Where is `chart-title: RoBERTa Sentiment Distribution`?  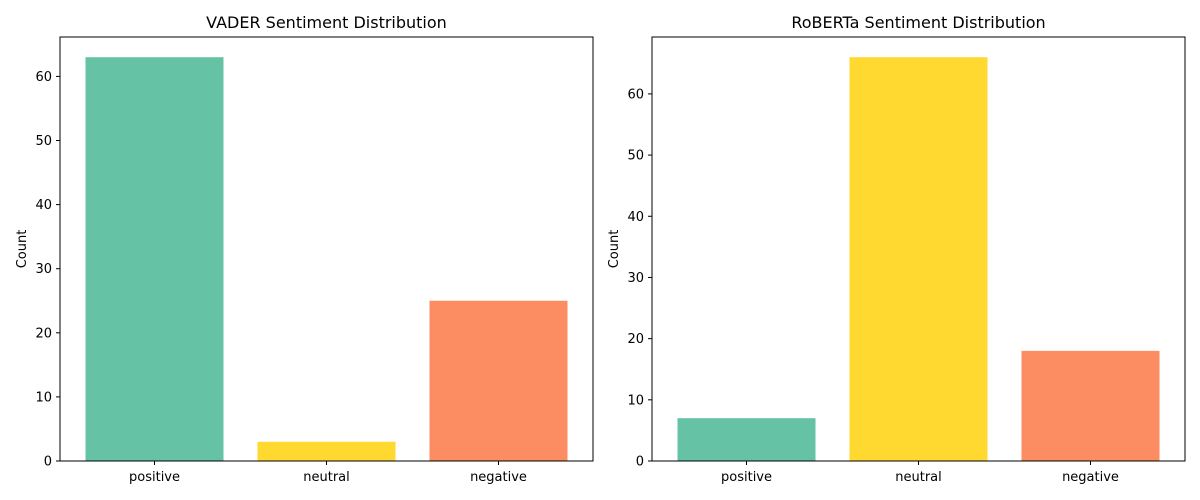 chart-title: RoBERTa Sentiment Distribution is located at coordinates (918, 22).